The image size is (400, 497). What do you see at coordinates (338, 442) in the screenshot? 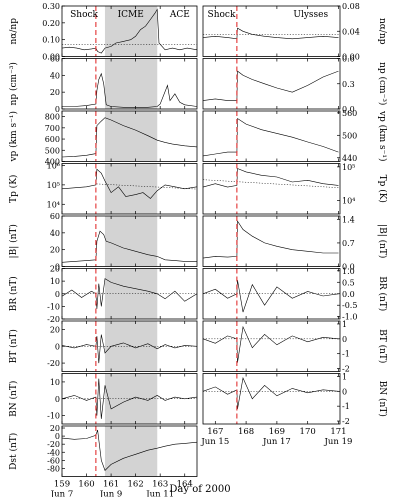
I see `date-label-right: Jun 19` at bounding box center [338, 442].